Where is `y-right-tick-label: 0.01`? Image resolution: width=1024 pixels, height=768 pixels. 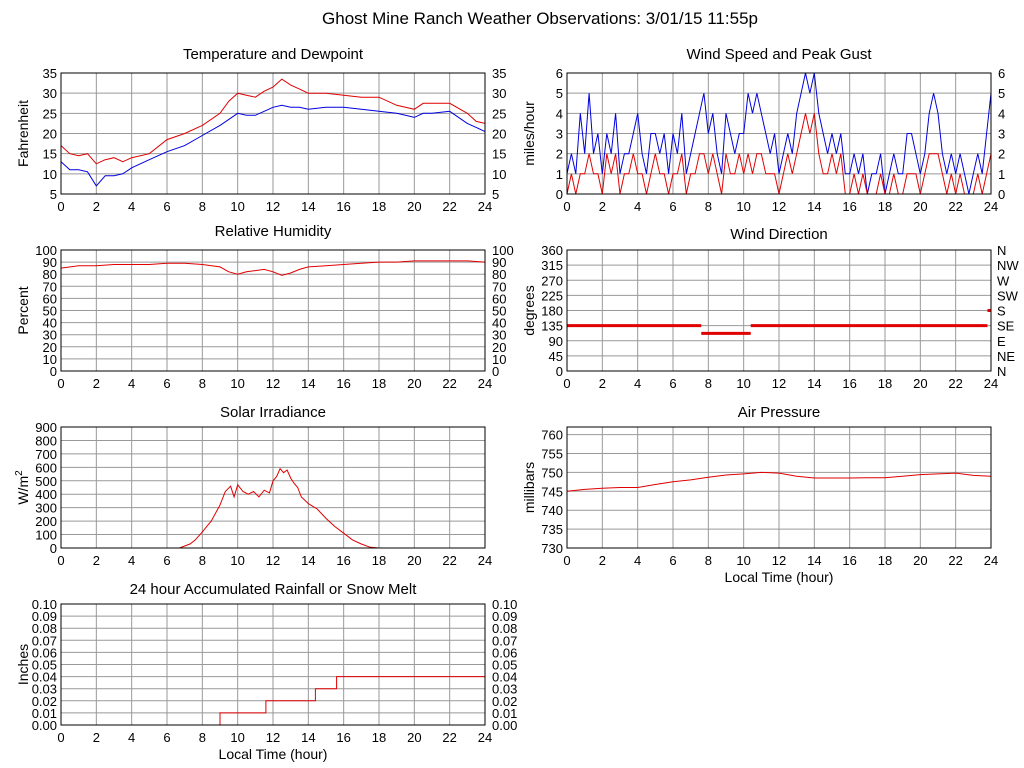
y-right-tick-label: 0.01 is located at coordinates (504, 713).